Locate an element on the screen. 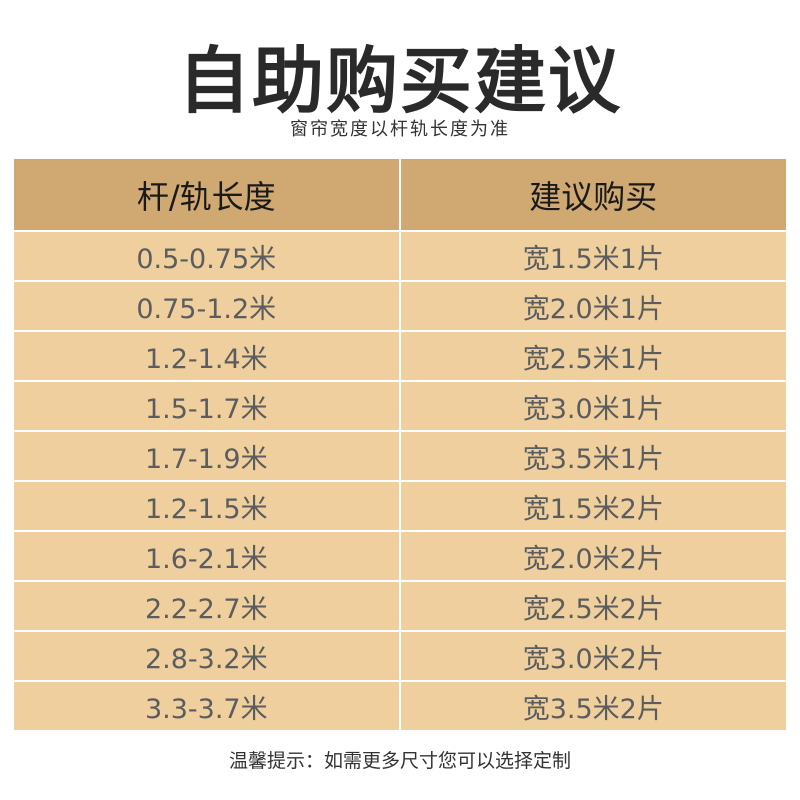 This screenshot has height=800, width=800. suggestion-cell: 宽2.0米1片 is located at coordinates (592, 306).